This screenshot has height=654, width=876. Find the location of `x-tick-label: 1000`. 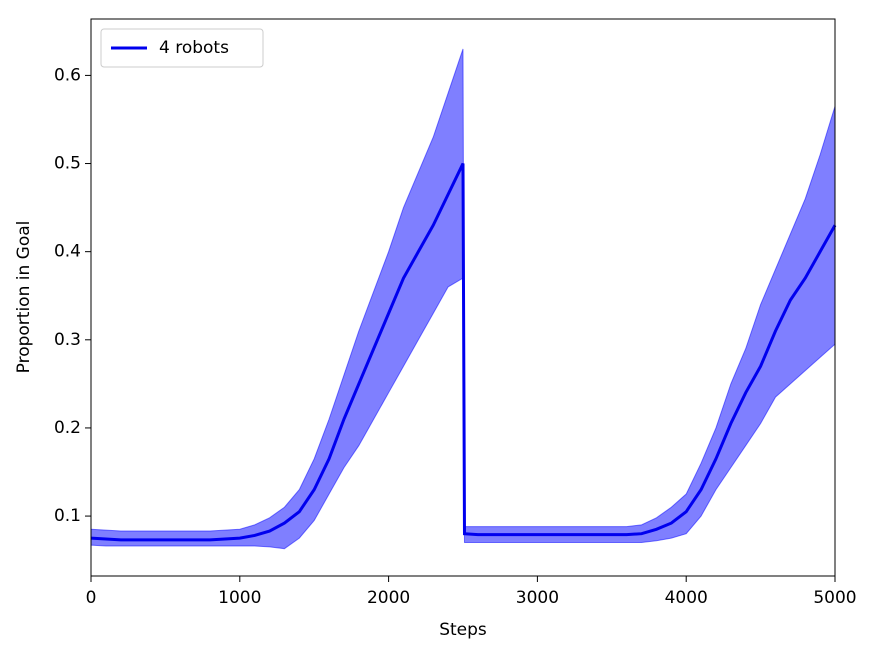

x-tick-label: 1000 is located at coordinates (239, 598).